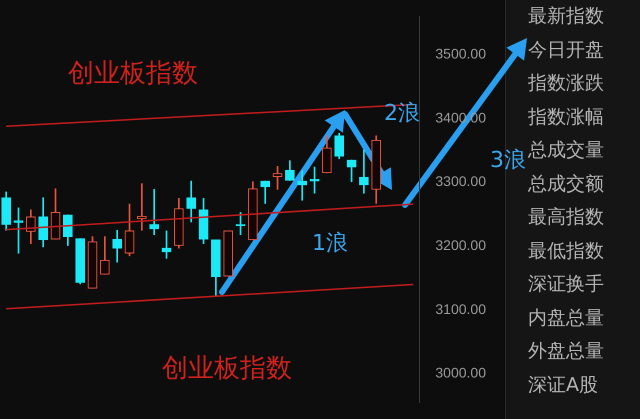  What do you see at coordinates (566, 217) in the screenshot?
I see `text: 最高指数` at bounding box center [566, 217].